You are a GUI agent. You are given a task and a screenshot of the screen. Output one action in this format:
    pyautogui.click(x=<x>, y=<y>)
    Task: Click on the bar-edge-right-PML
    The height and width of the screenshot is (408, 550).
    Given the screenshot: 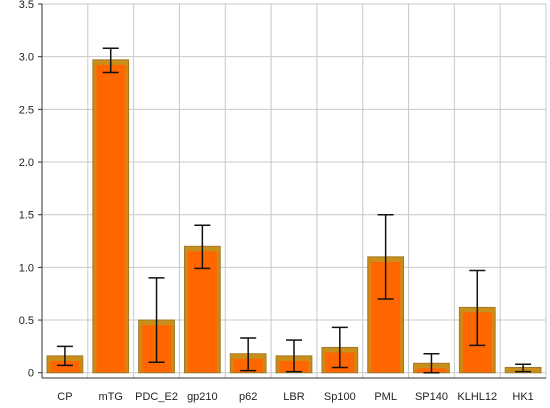 What is the action you would take?
    pyautogui.click(x=402, y=315)
    